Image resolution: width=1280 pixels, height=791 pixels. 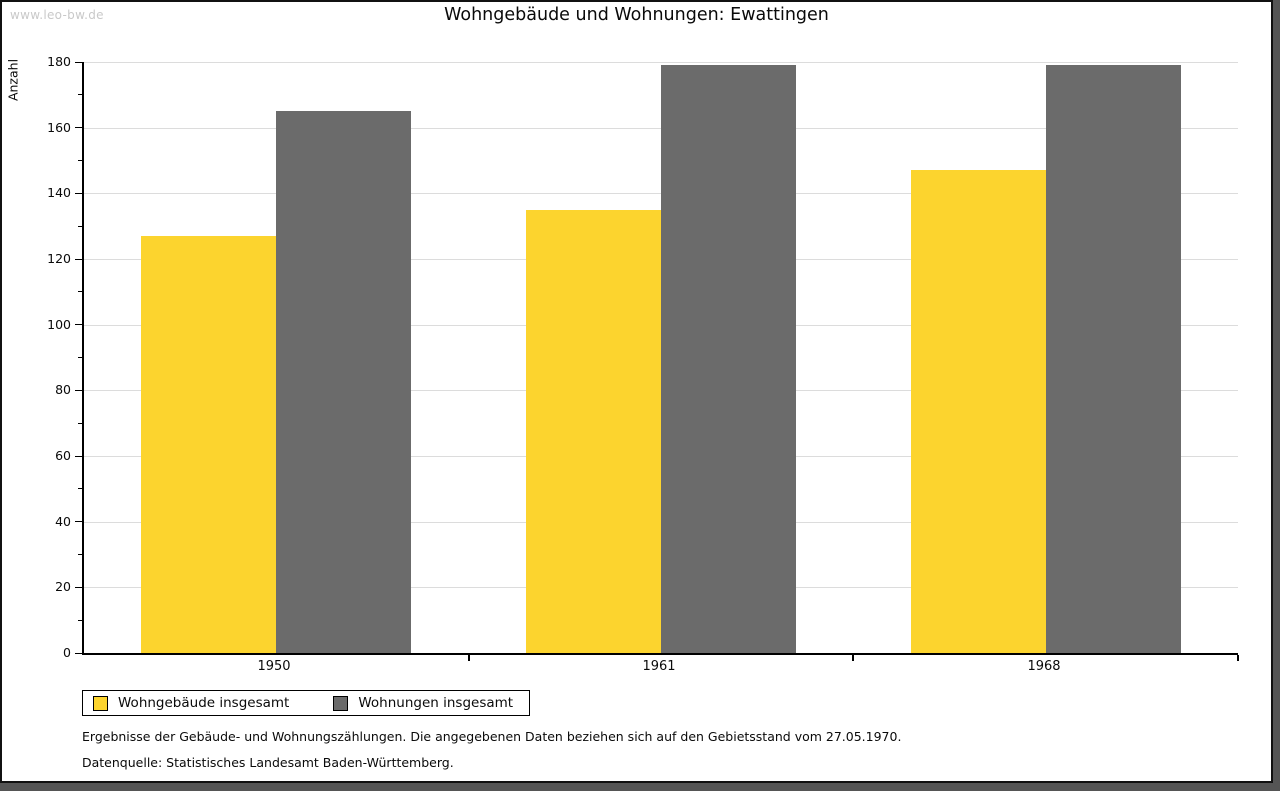 What do you see at coordinates (593, 431) in the screenshot?
I see `bar-1961-wohngebaeude` at bounding box center [593, 431].